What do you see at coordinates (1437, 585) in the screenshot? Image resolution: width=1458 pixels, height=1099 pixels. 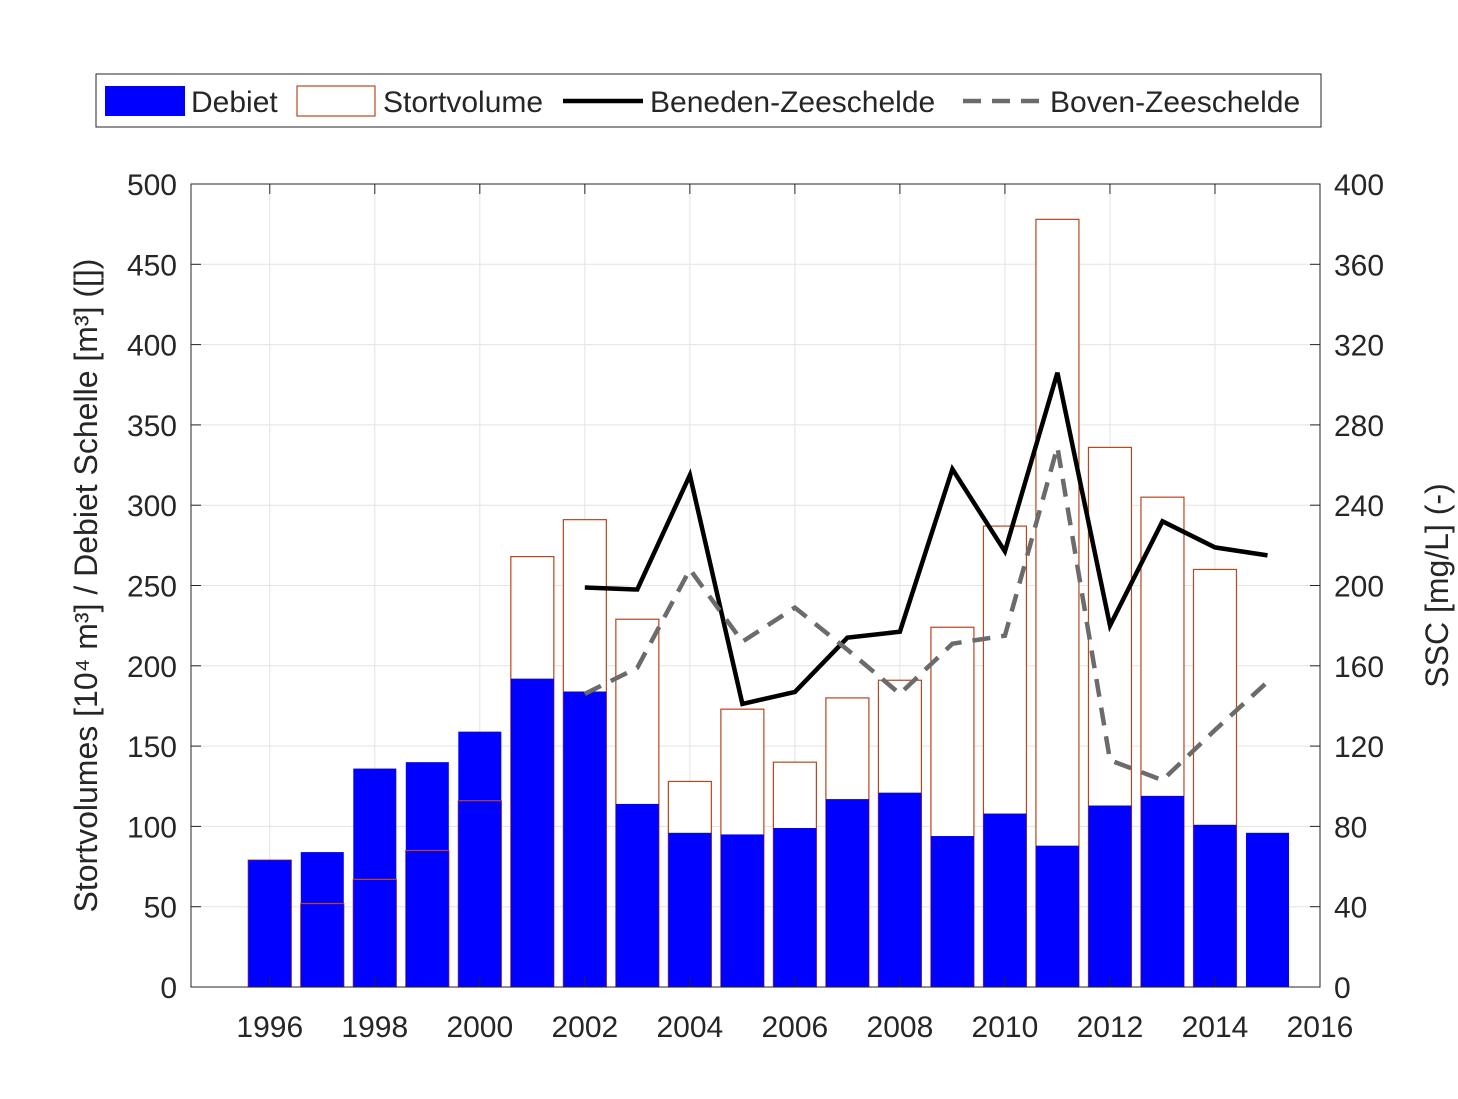 I see `y-right-axis-label: SSC [mg/L] (-)` at bounding box center [1437, 585].